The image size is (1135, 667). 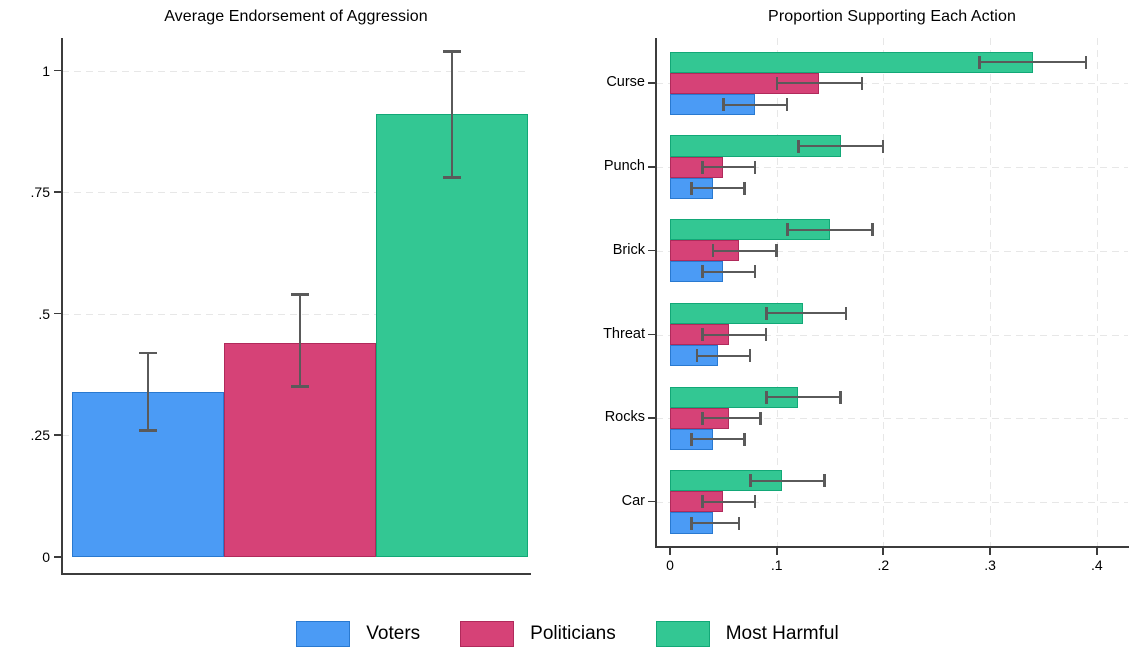 What do you see at coordinates (883, 565) in the screenshot?
I see `x-tick-label: .2` at bounding box center [883, 565].